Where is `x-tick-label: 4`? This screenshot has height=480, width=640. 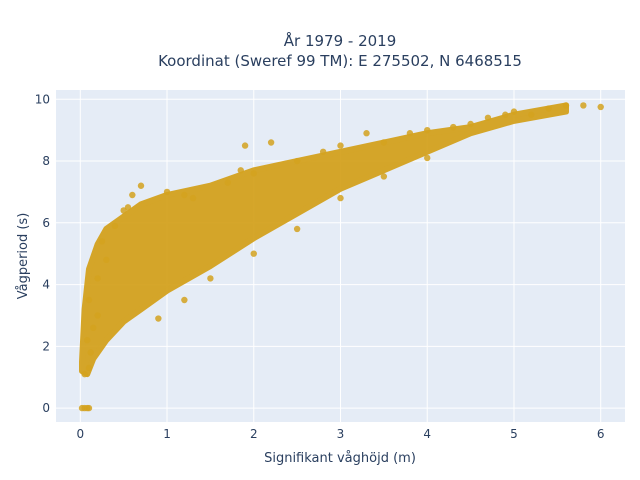 x-tick-label: 4 is located at coordinates (427, 434).